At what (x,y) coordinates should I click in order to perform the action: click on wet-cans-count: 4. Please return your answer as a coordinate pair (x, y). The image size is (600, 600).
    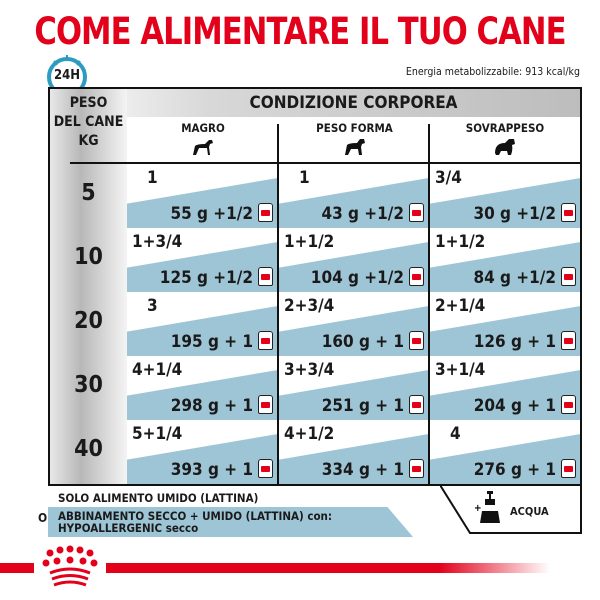
    Looking at the image, I should click on (455, 434).